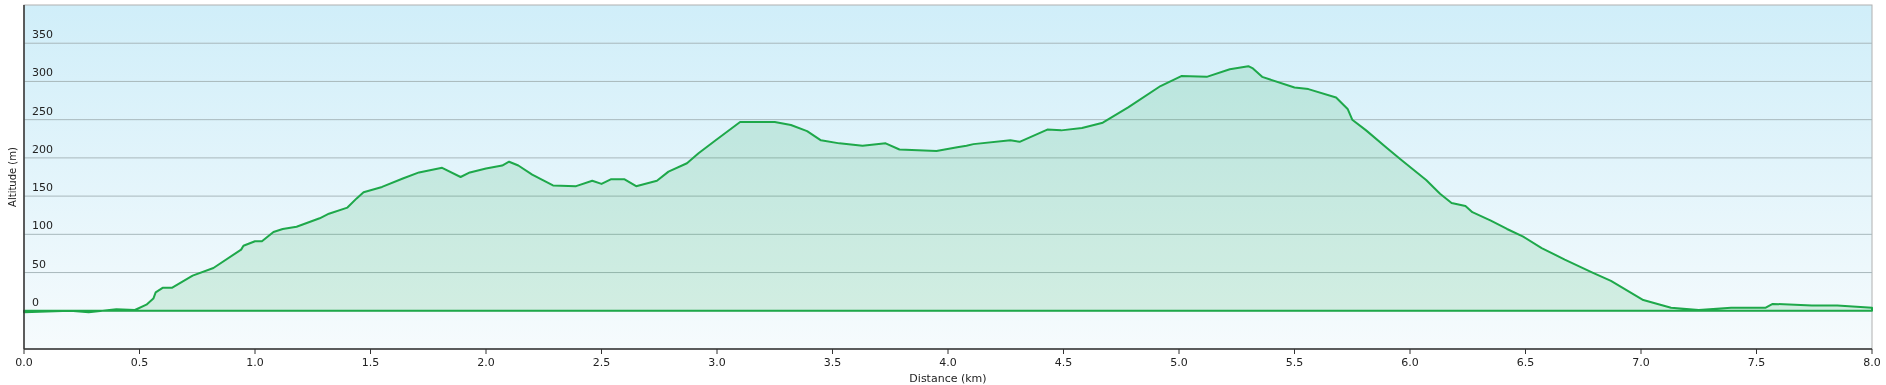 Image resolution: width=1886 pixels, height=385 pixels. I want to click on y-tick-label: 350, so click(42, 35).